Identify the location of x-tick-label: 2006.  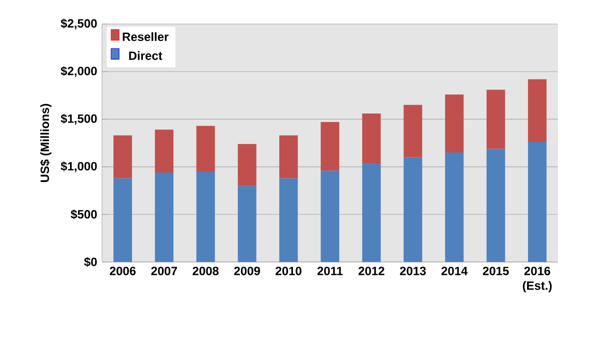
(123, 271).